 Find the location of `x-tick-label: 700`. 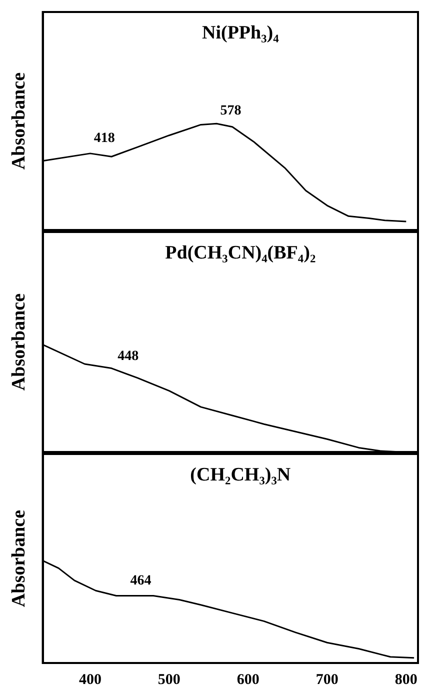

x-tick-label: 700 is located at coordinates (327, 680).